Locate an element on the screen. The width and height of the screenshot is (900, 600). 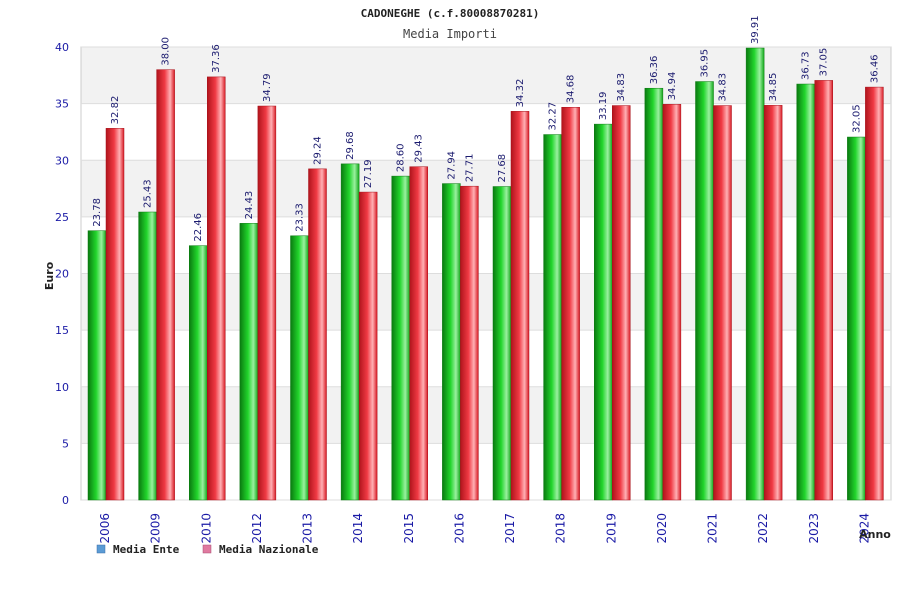
x-tick-label: 2022 is located at coordinates (763, 528).